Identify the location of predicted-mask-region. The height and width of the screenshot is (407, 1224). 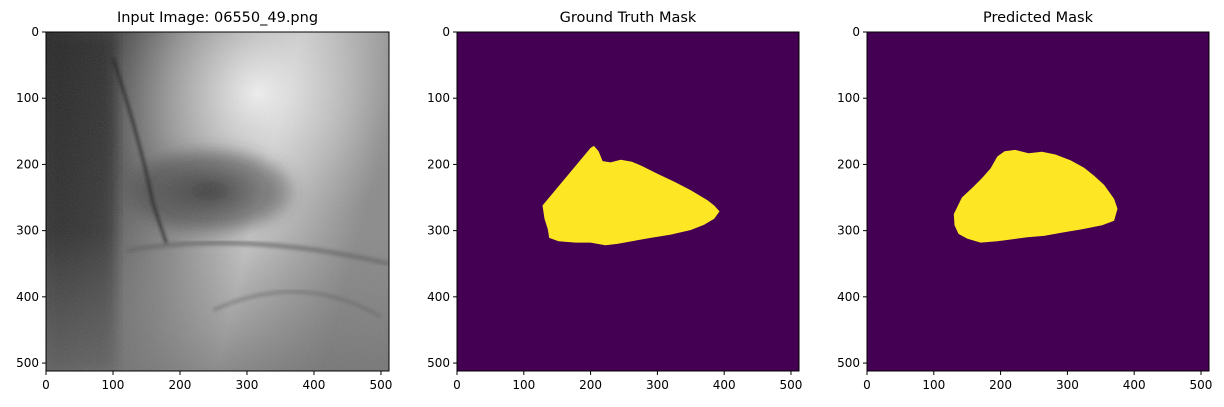
(1035, 196).